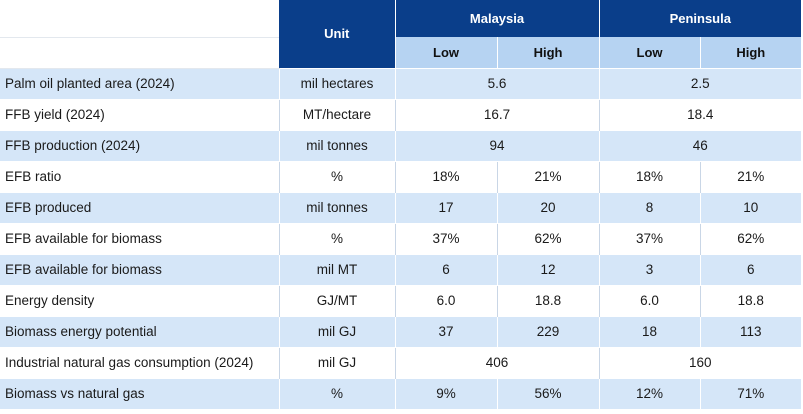 The width and height of the screenshot is (803, 414). What do you see at coordinates (139, 145) in the screenshot?
I see `row-label: FFB production (2024)` at bounding box center [139, 145].